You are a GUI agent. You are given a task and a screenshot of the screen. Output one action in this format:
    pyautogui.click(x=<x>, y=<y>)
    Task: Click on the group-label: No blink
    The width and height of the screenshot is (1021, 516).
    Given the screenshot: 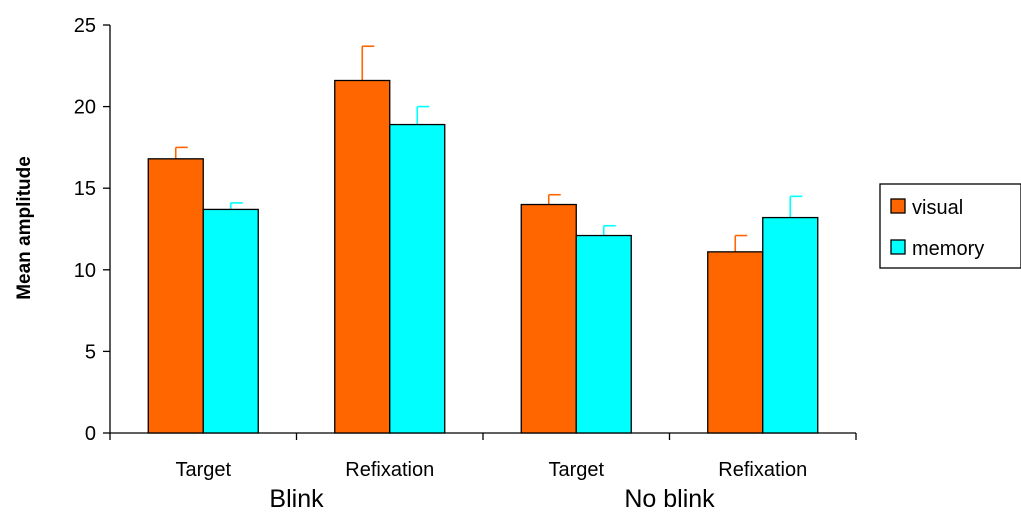 What is the action you would take?
    pyautogui.click(x=669, y=499)
    